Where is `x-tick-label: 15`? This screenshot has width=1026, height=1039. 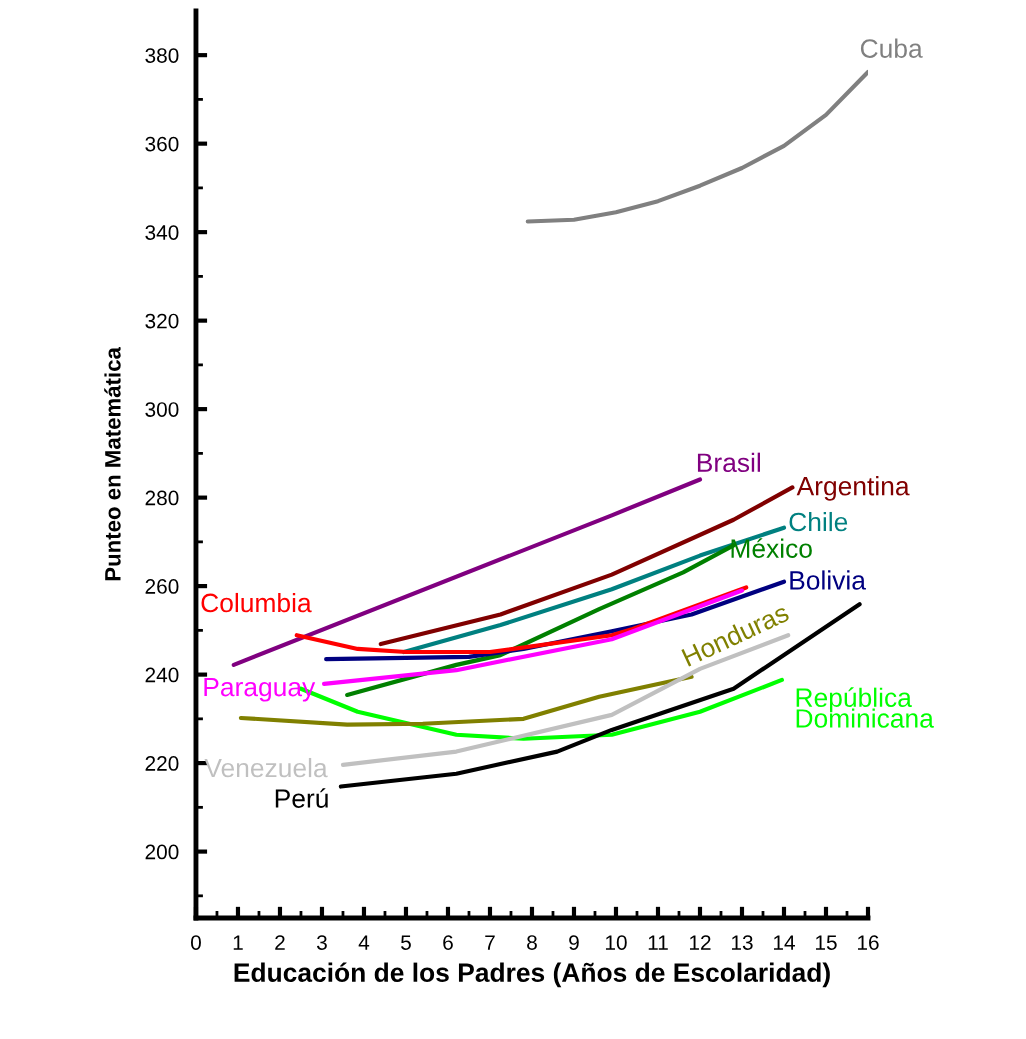 x-tick-label: 15 is located at coordinates (826, 942).